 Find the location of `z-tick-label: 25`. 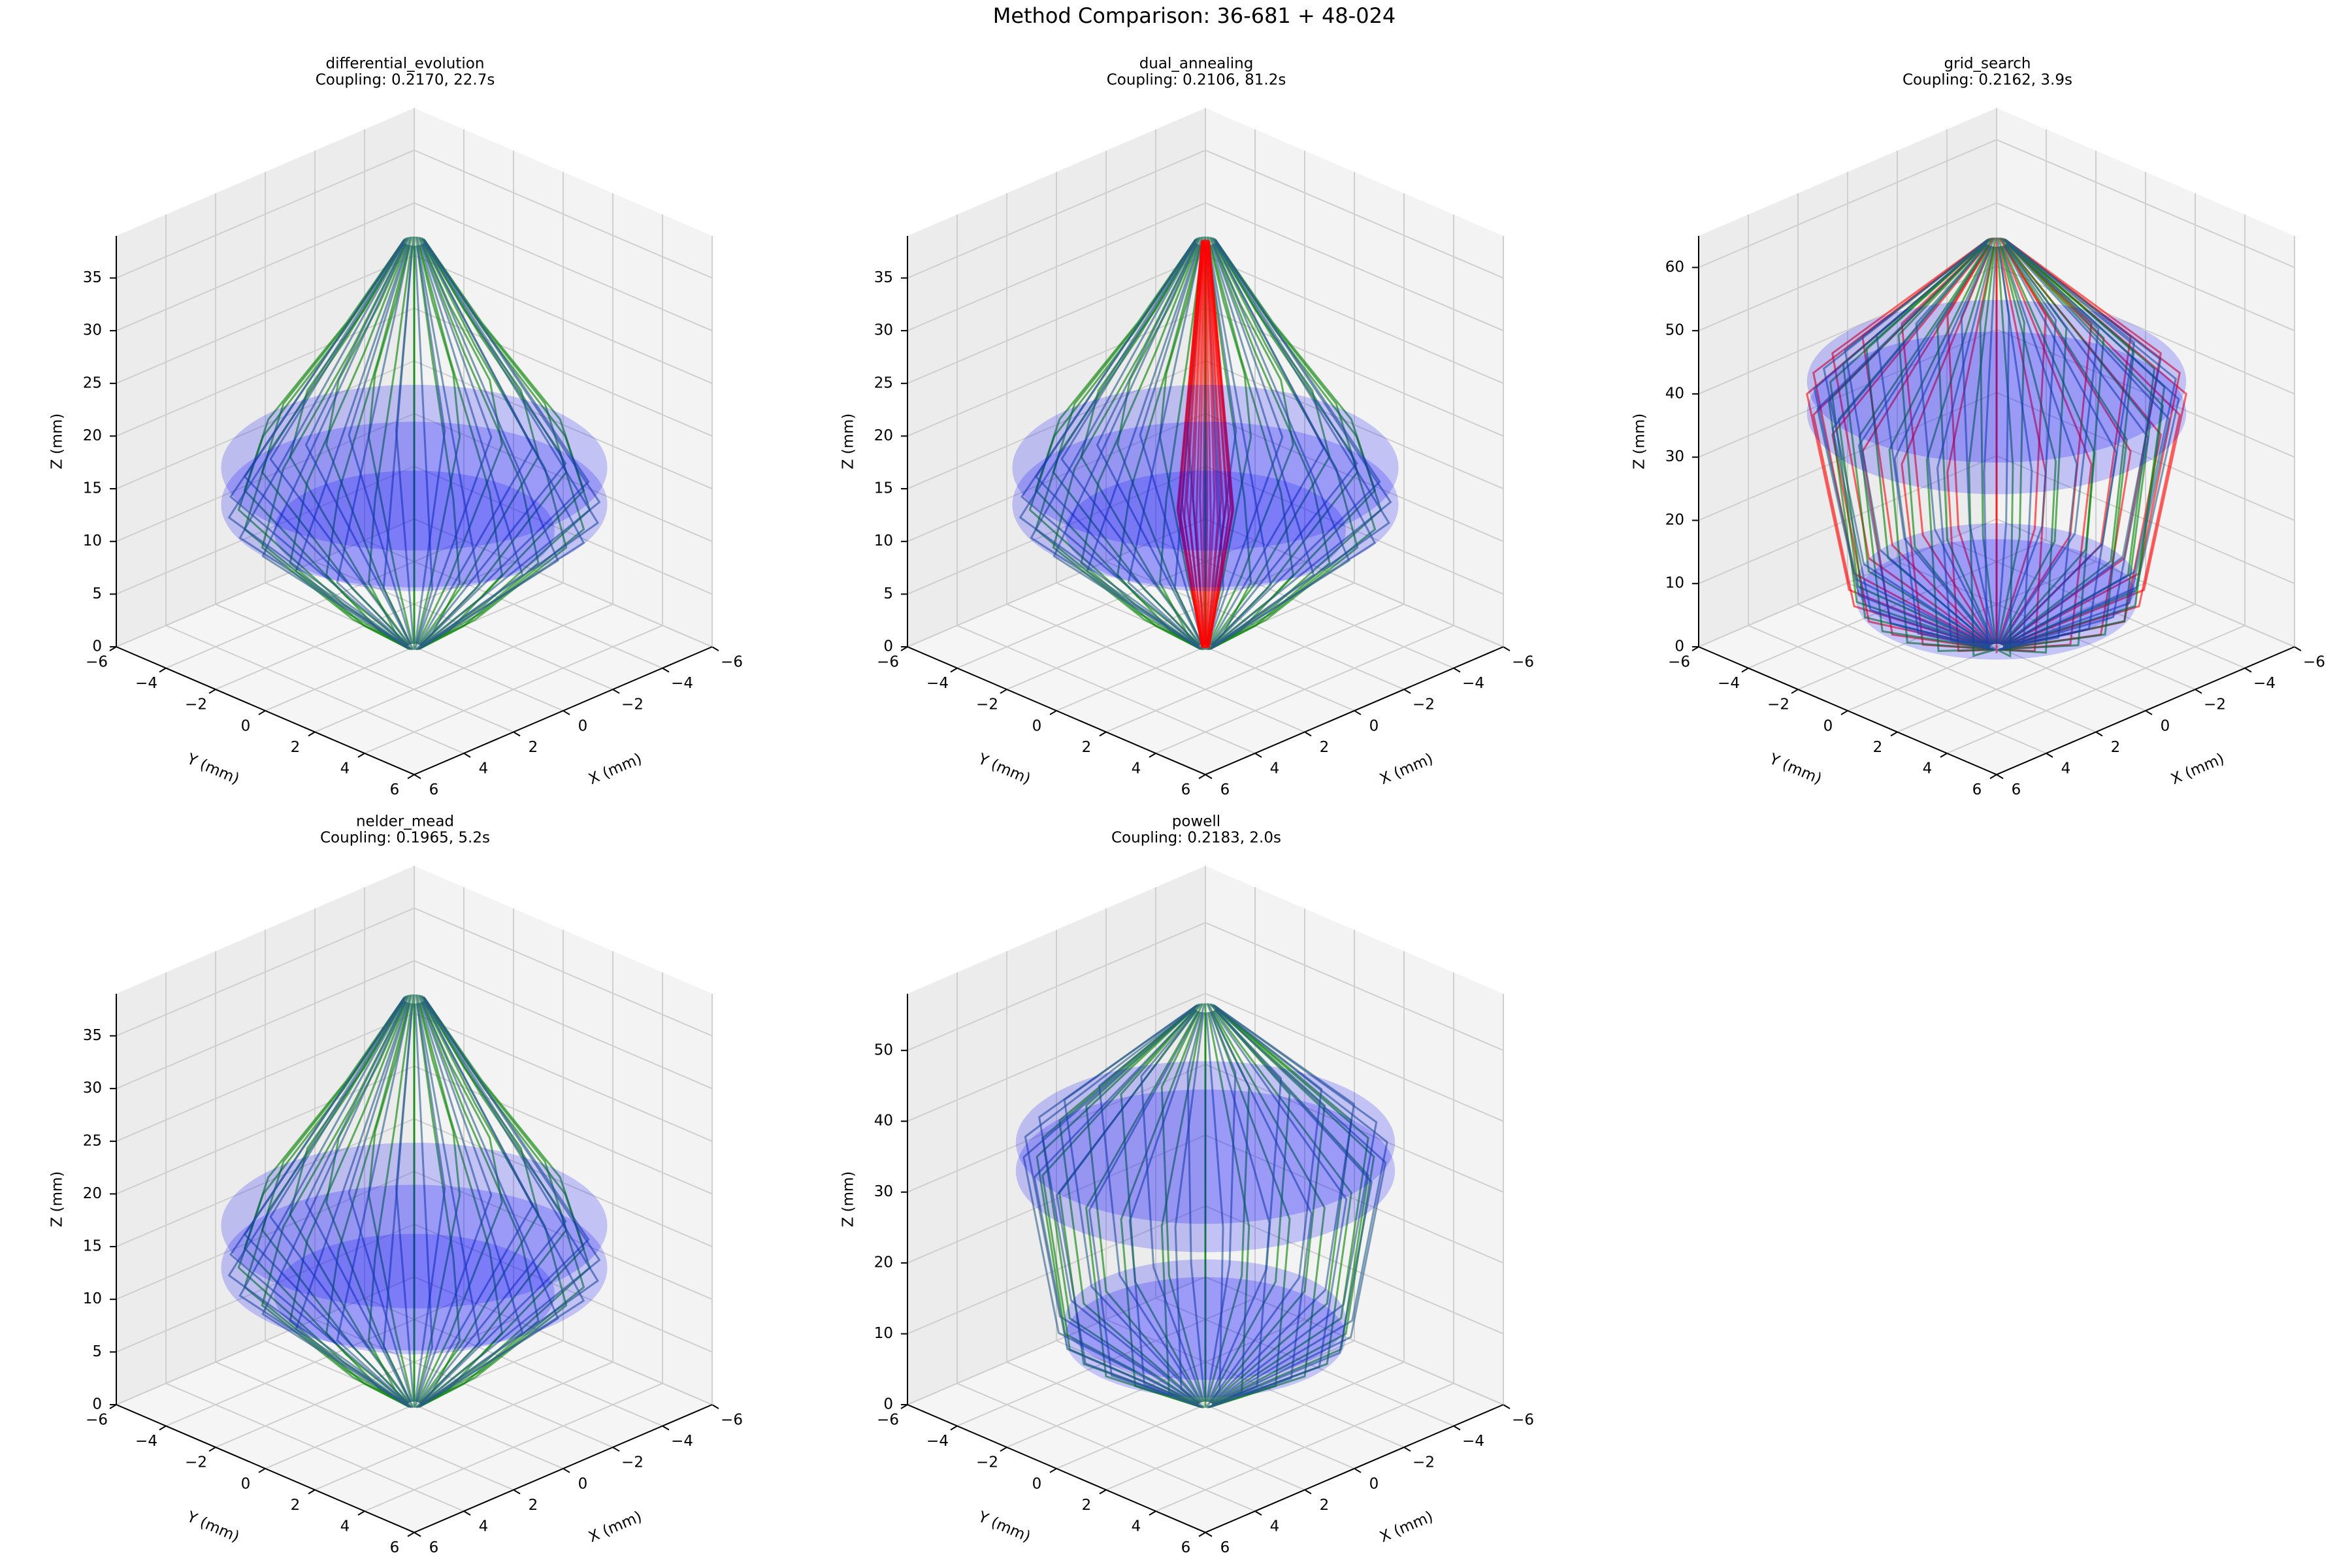

z-tick-label: 25 is located at coordinates (92, 382).